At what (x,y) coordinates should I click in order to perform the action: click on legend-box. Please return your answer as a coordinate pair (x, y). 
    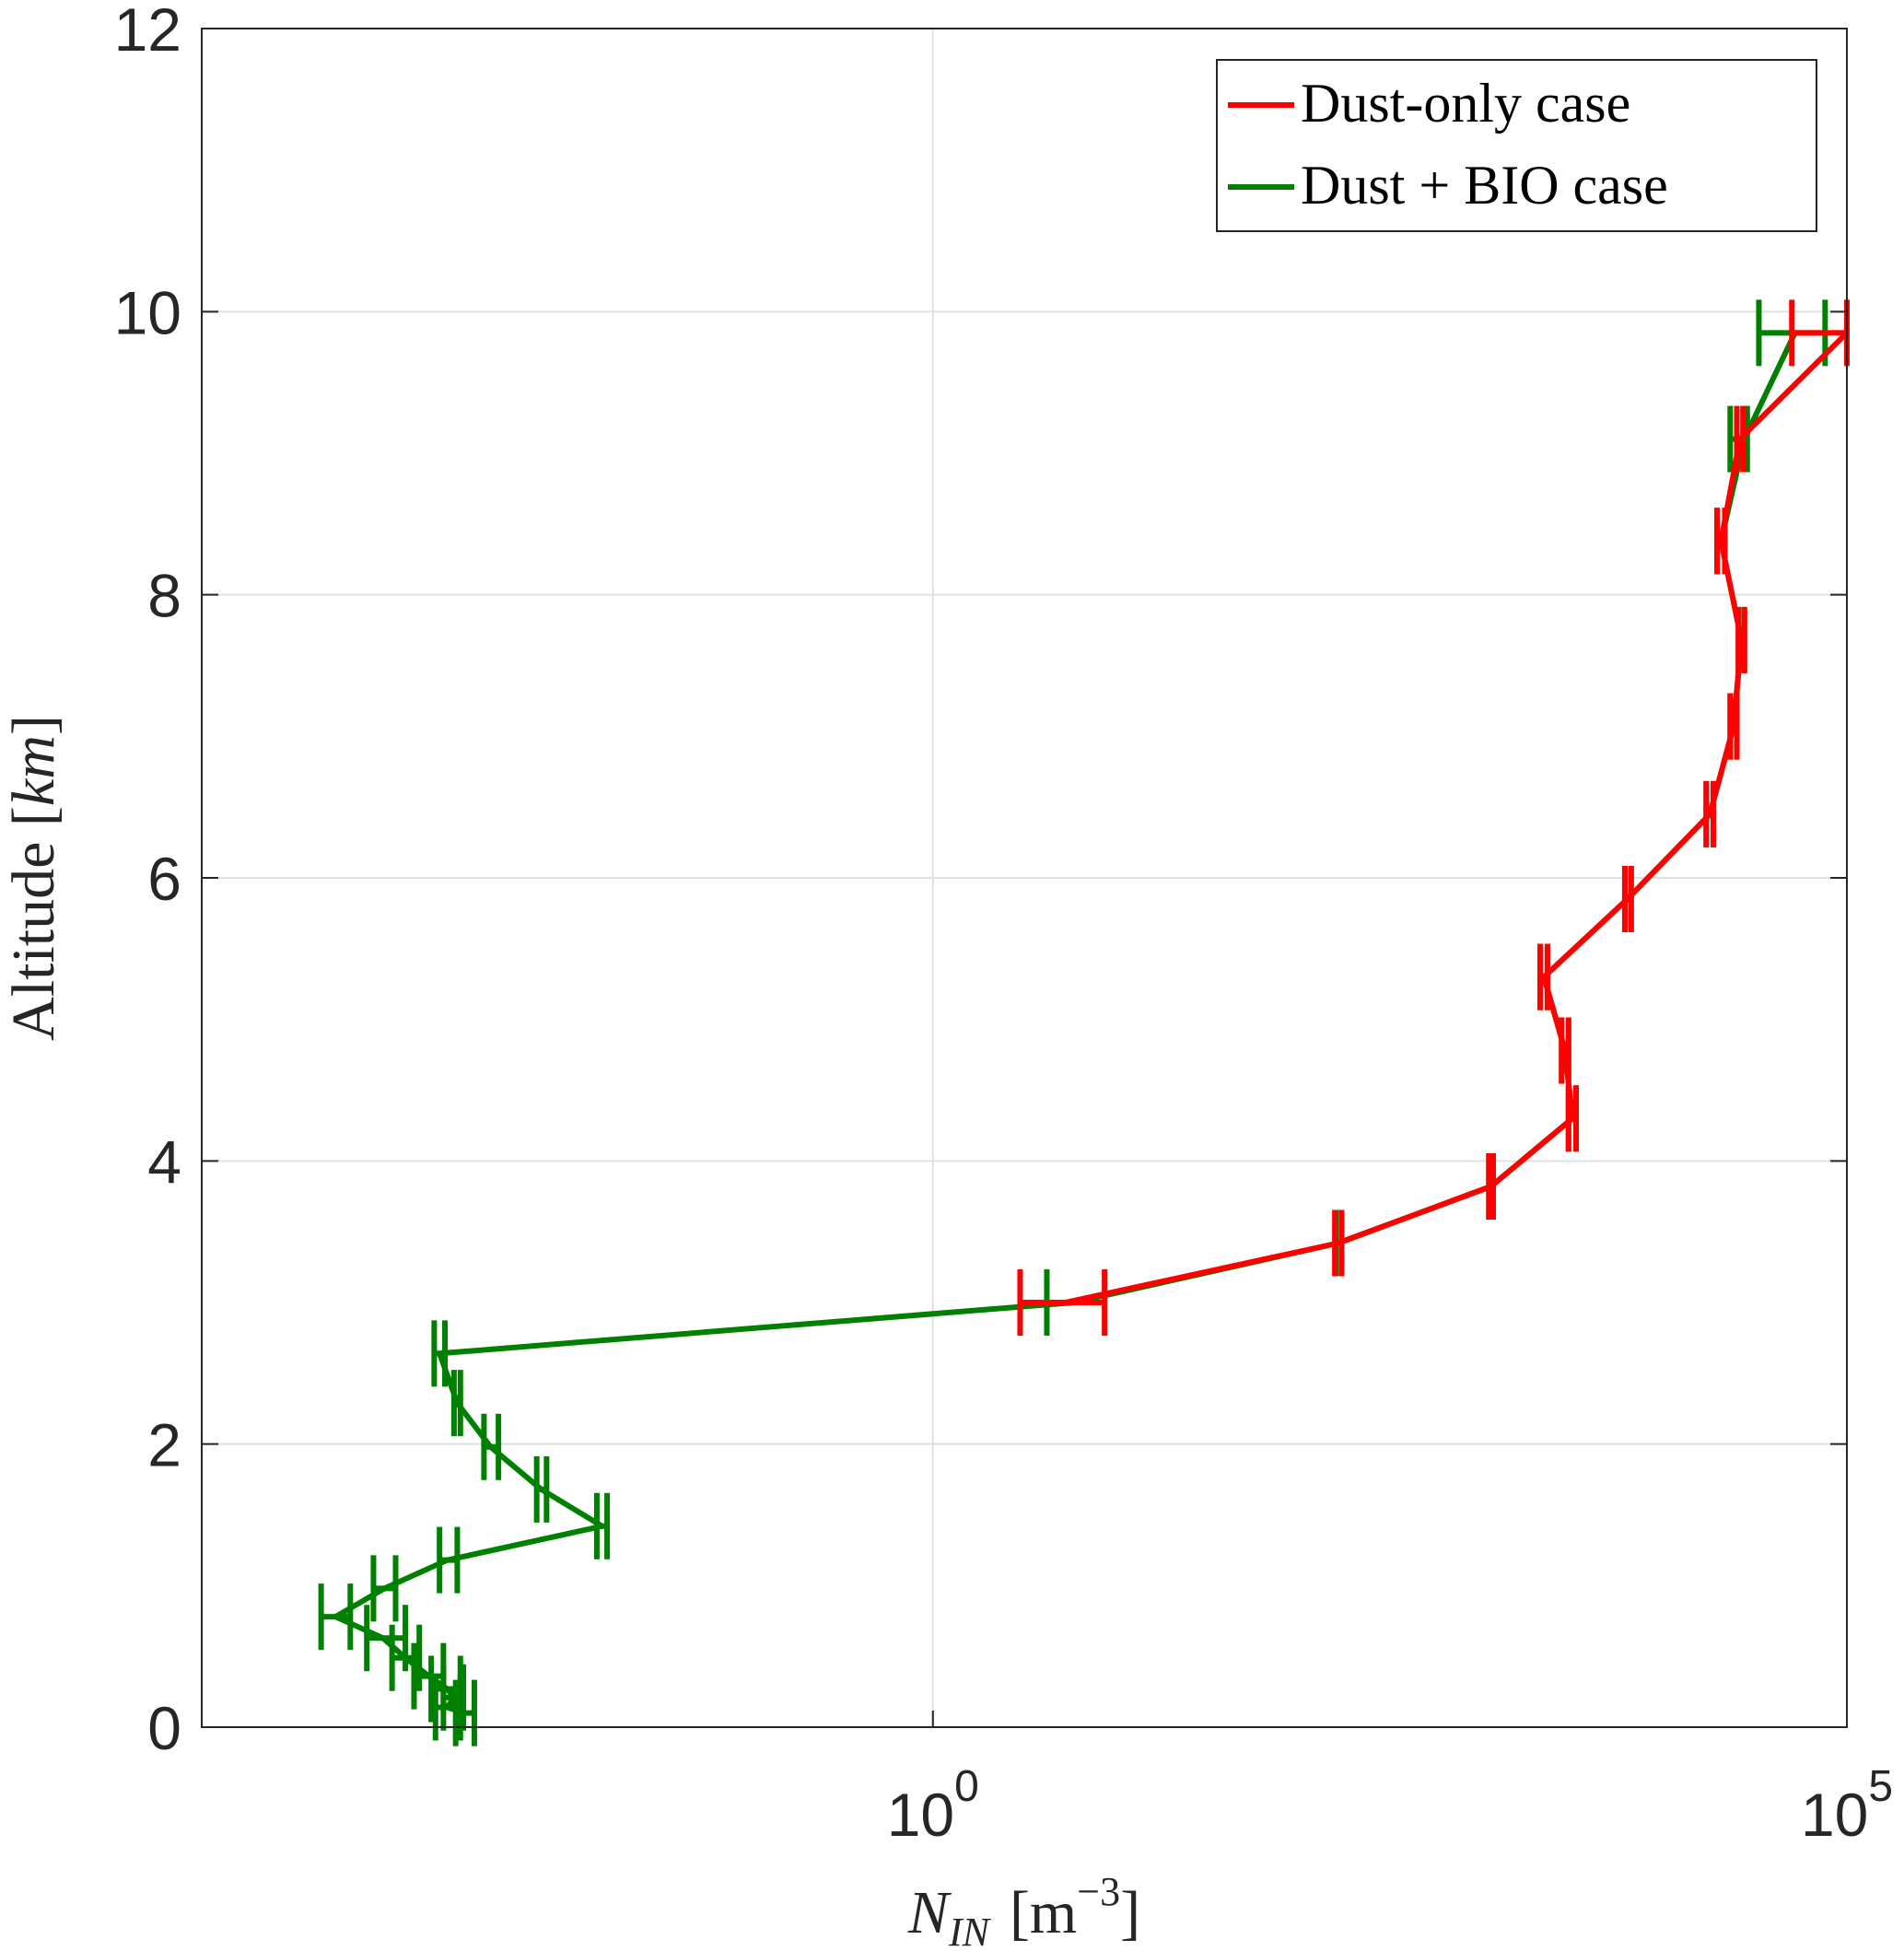
    Looking at the image, I should click on (1516, 145).